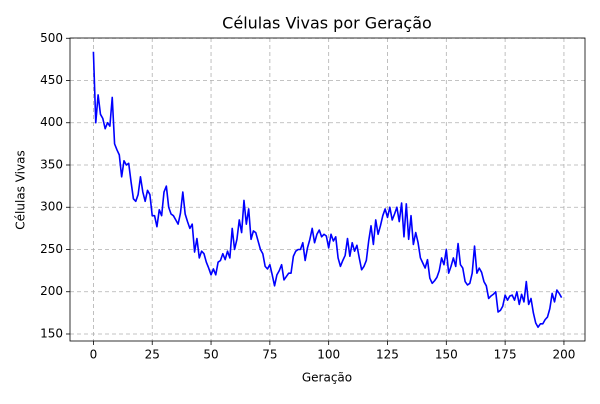 The height and width of the screenshot is (404, 600). Describe the element at coordinates (269, 355) in the screenshot. I see `x-tick-label: 75` at that location.